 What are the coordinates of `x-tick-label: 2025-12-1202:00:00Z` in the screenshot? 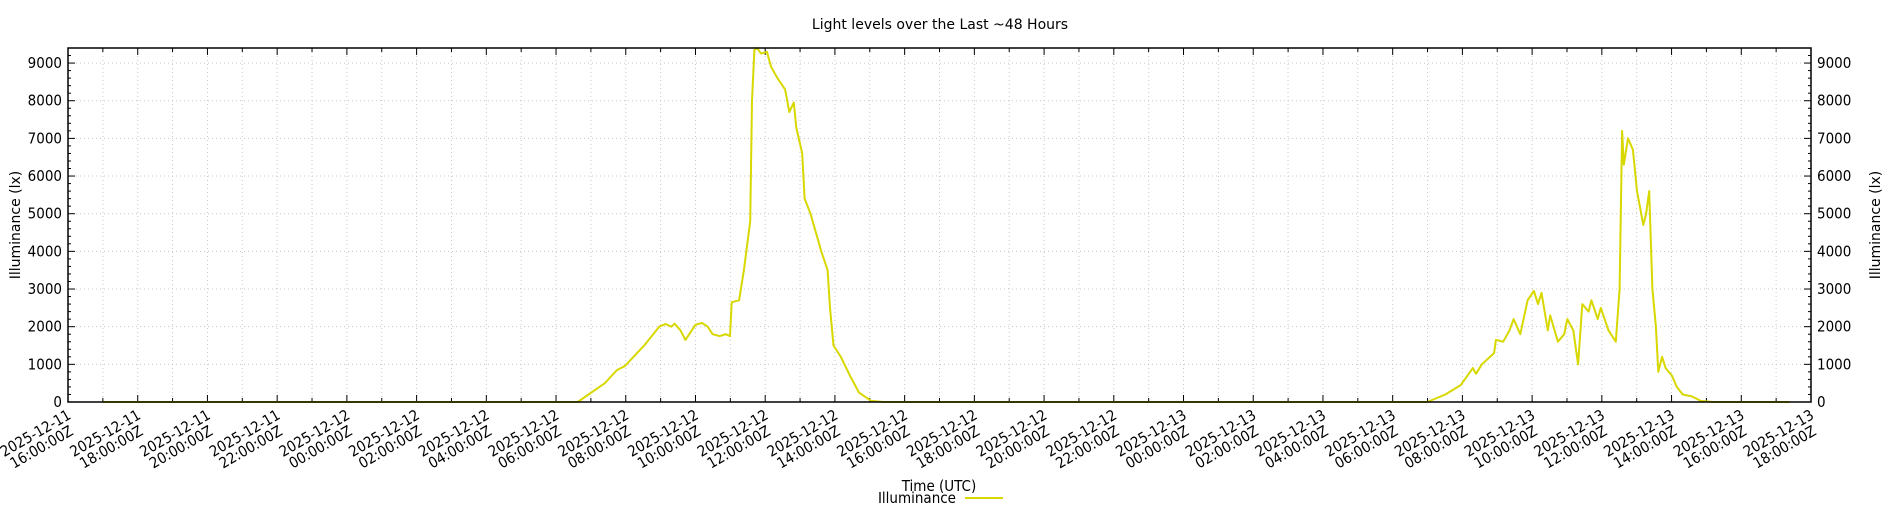 It's located at (388, 440).